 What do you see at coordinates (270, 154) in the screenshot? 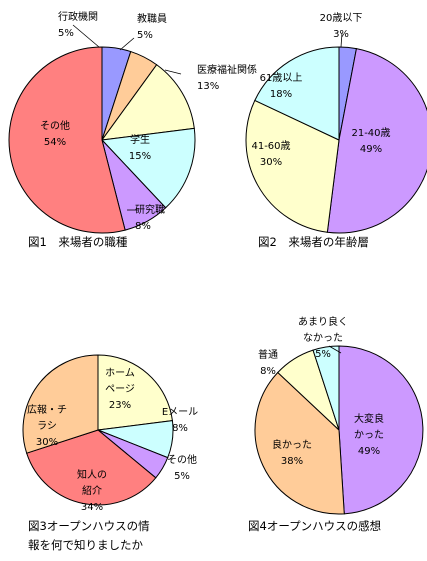
I see `slice-label: 41-60歳 30%` at bounding box center [270, 154].